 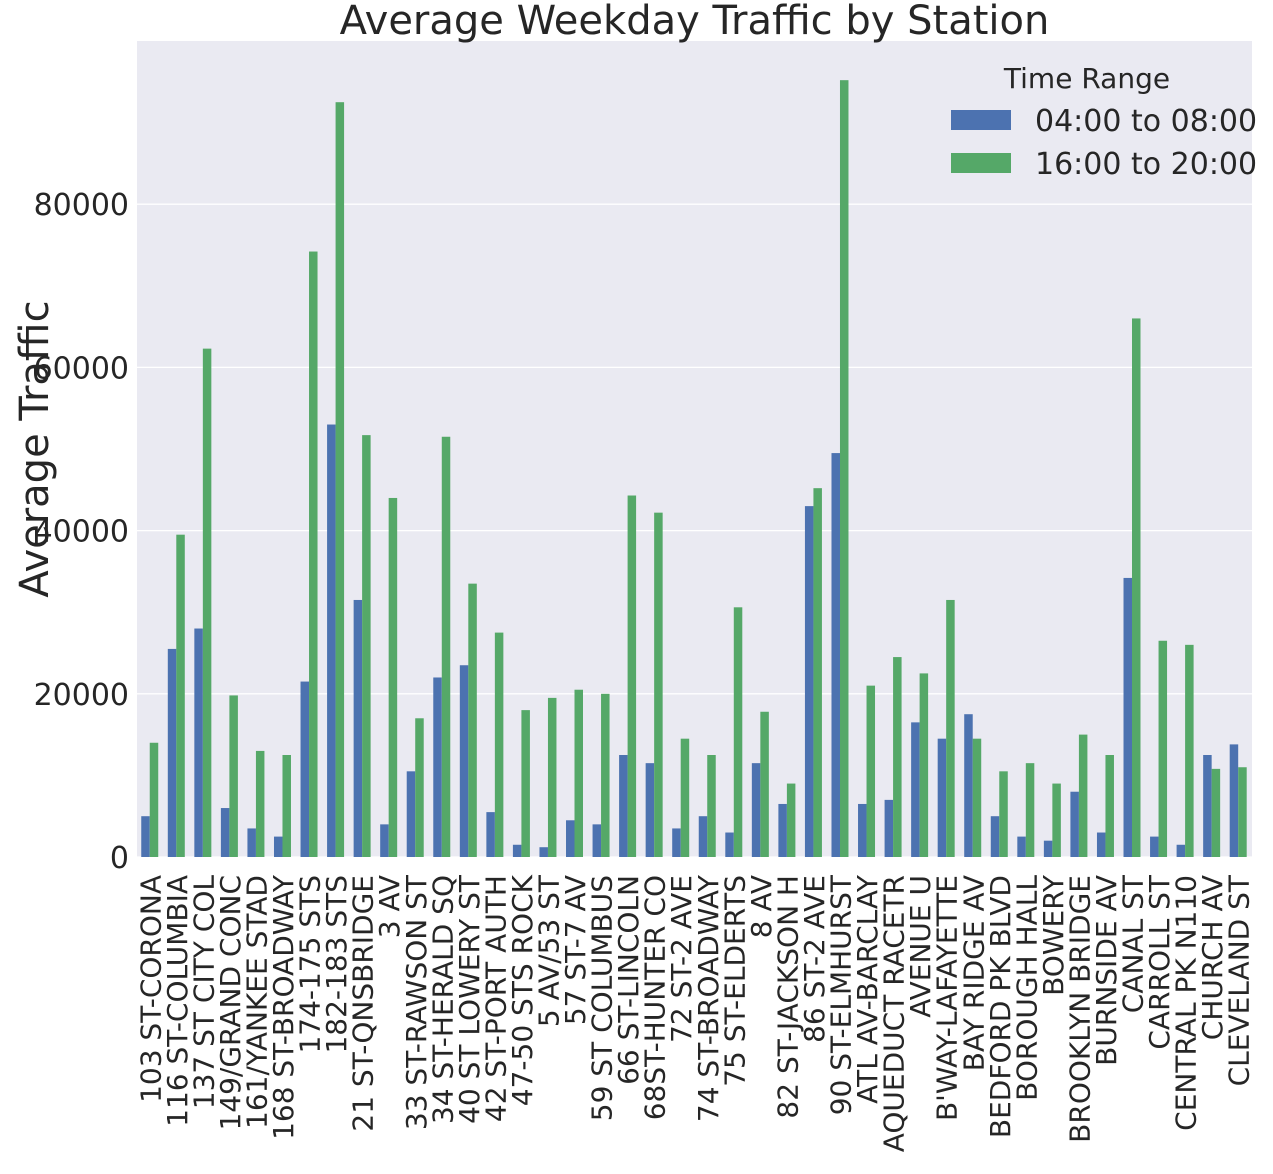 What do you see at coordinates (256, 1002) in the screenshot?
I see `x-tick-label: 161/YANKEE STAD` at bounding box center [256, 1002].